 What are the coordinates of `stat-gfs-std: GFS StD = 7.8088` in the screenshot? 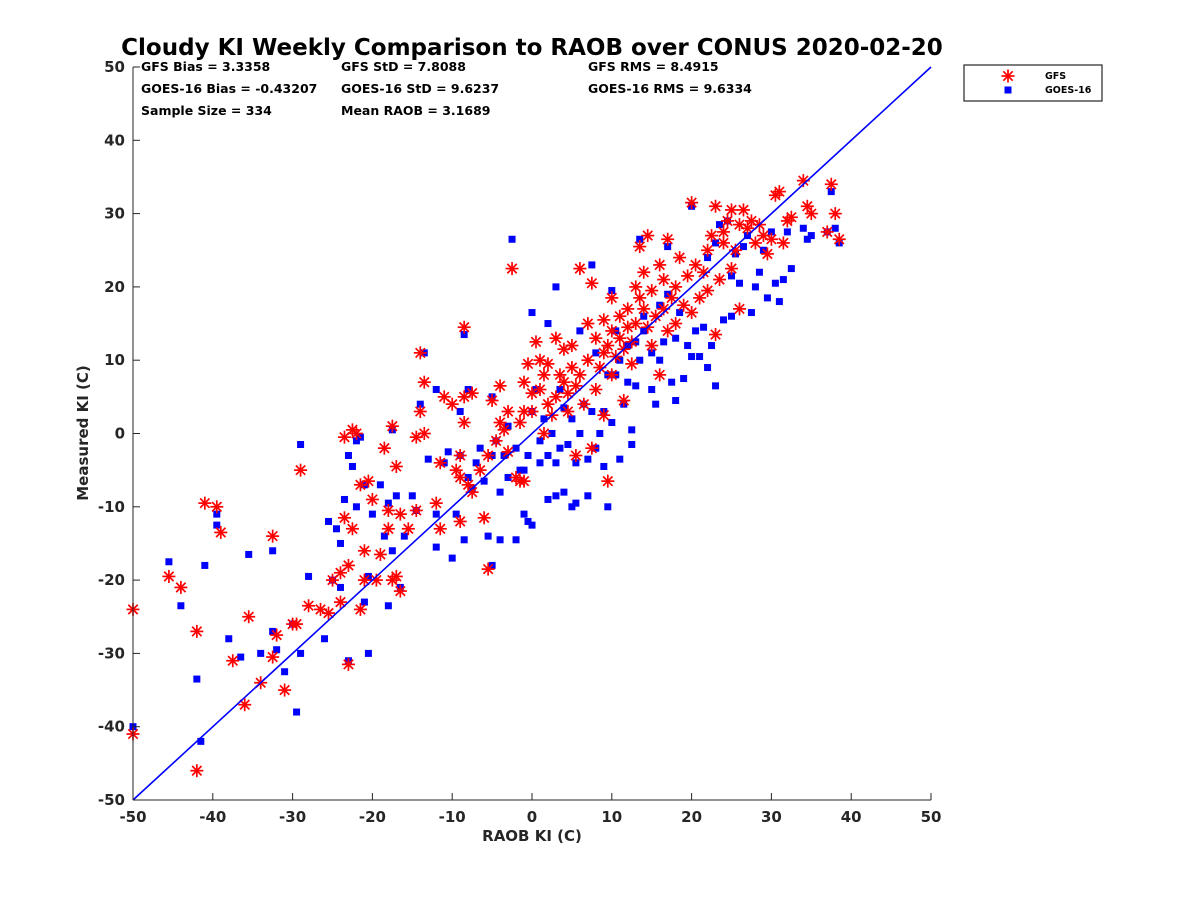 It's located at (403, 66).